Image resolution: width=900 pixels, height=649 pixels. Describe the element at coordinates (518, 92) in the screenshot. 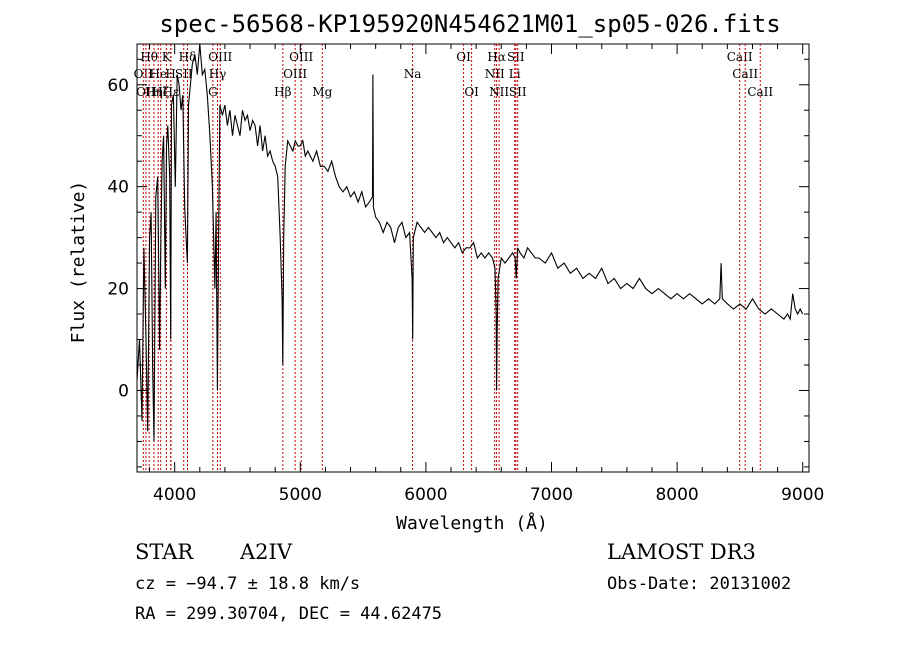

I see `line-label-26: SII` at that location.